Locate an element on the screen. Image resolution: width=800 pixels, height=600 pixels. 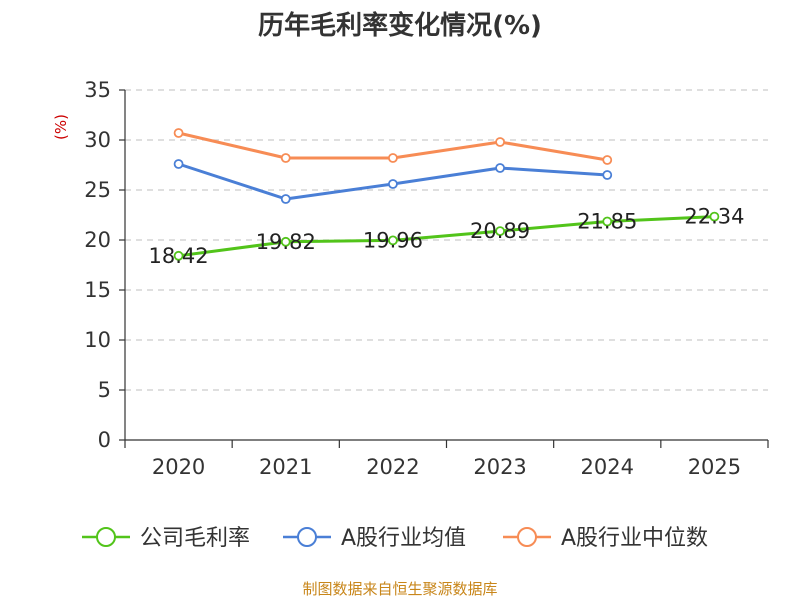
x-tick-label: 2023 is located at coordinates (499, 467).